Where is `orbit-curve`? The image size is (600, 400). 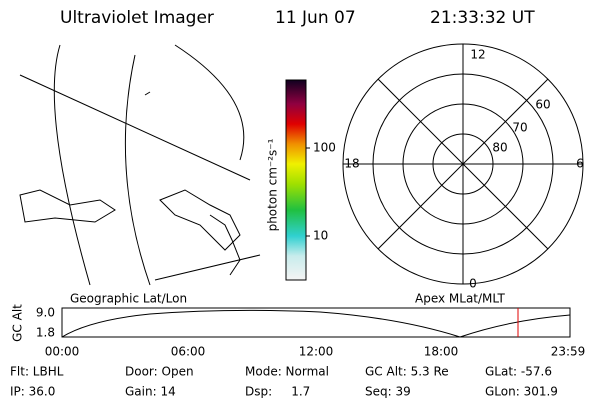 orbit-curve is located at coordinates (316, 323).